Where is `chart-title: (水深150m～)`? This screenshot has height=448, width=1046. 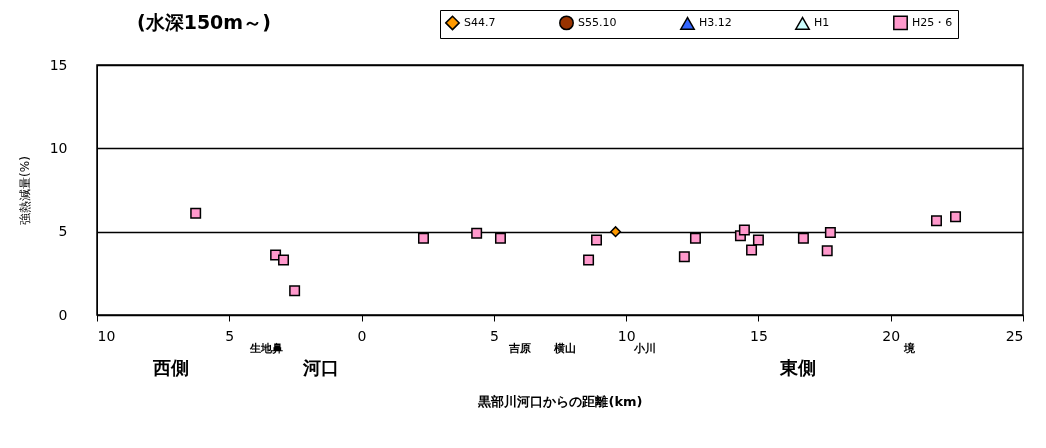 chart-title: (水深150m～) is located at coordinates (204, 22).